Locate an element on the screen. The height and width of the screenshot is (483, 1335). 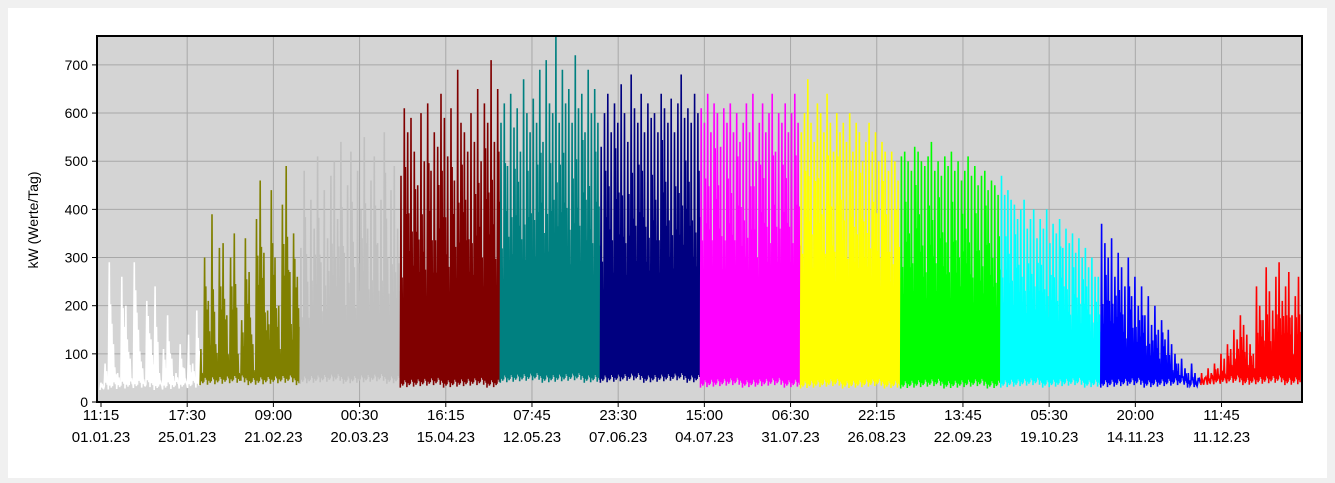
x-tick-date: 19.10.23 is located at coordinates (1049, 437).